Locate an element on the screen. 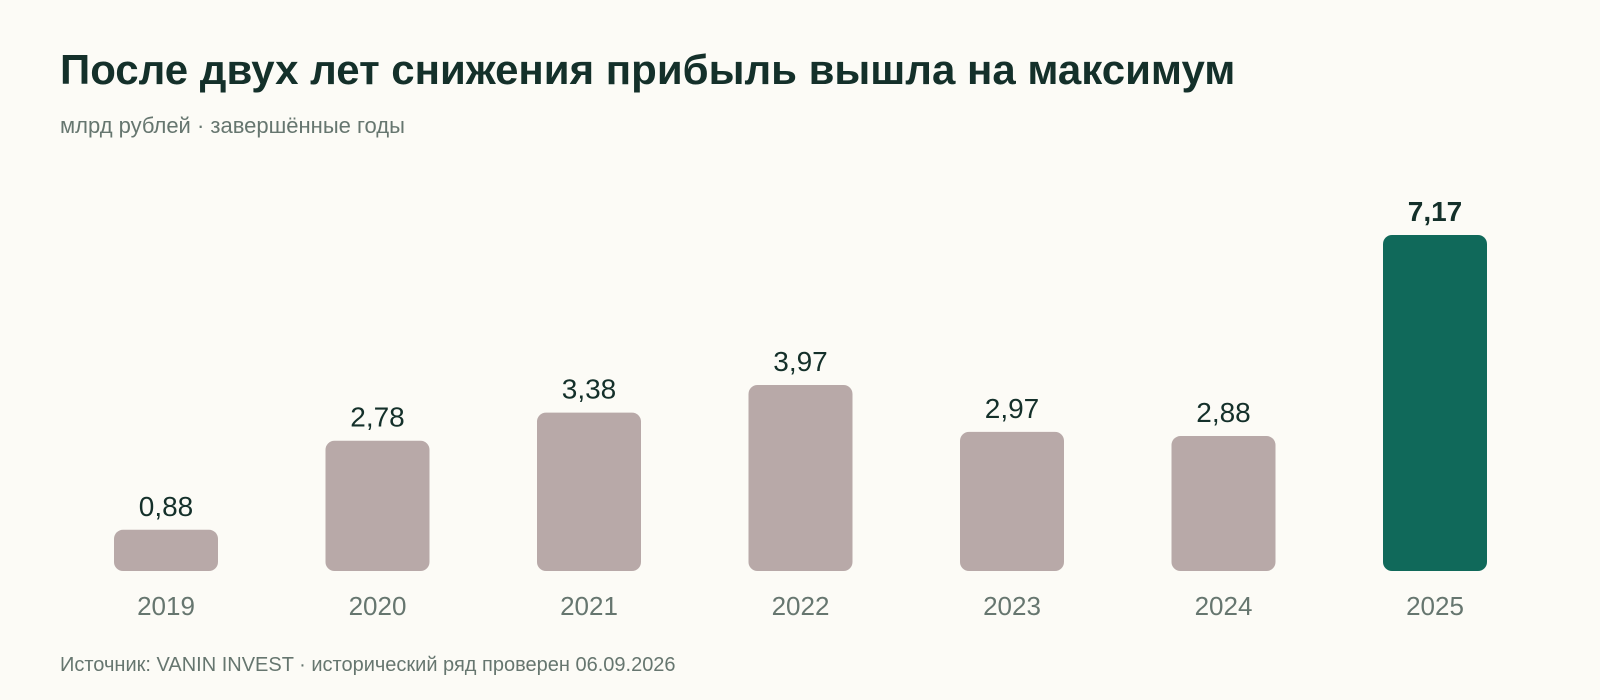 This screenshot has width=1600, height=700. value-label-2019: 0,88 is located at coordinates (166, 506).